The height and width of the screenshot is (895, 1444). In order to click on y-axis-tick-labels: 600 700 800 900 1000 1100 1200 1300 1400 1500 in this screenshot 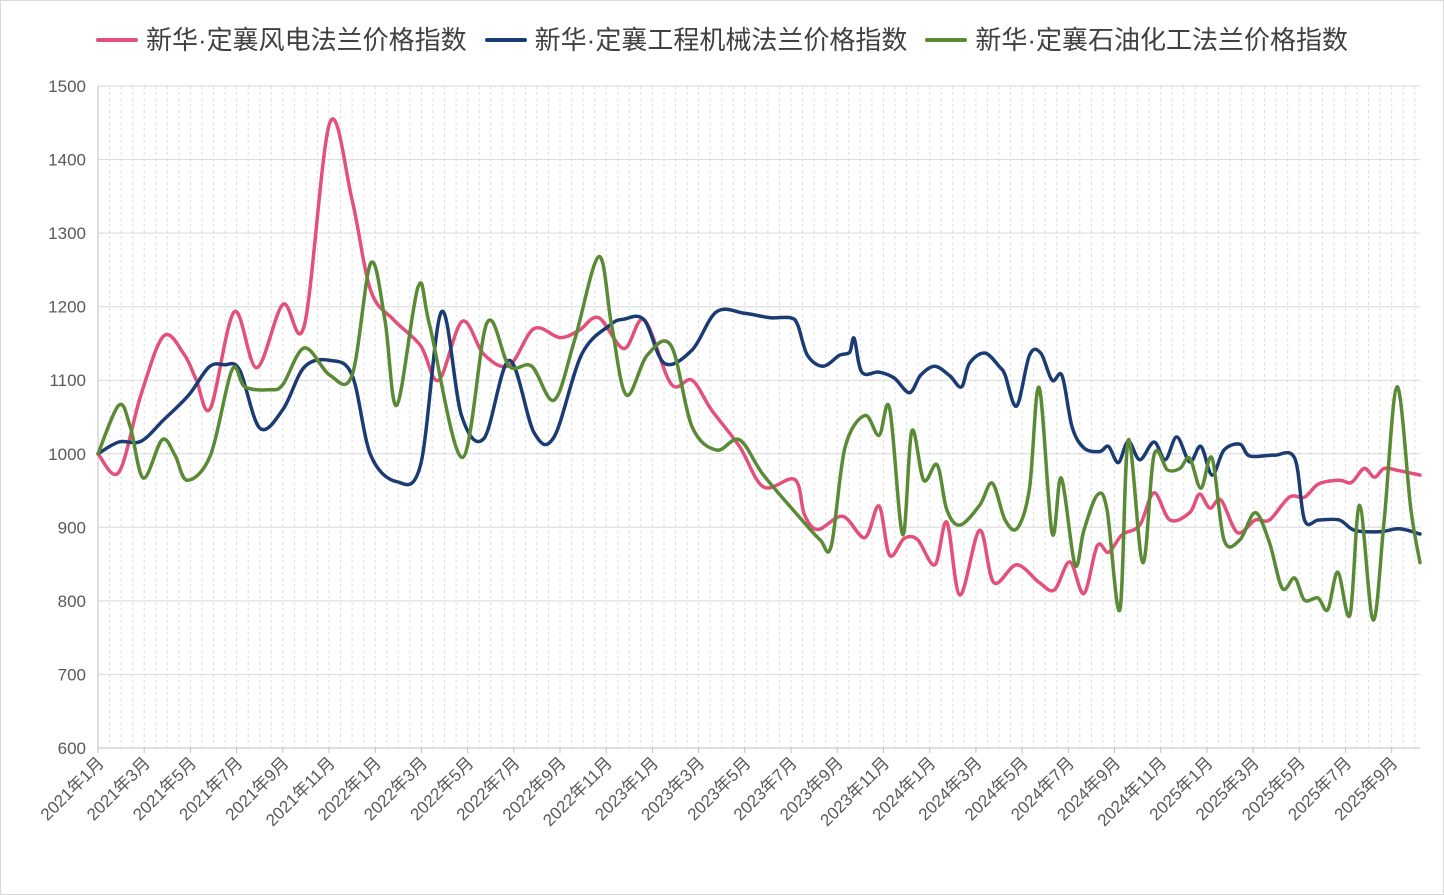, I will do `click(67, 417)`.